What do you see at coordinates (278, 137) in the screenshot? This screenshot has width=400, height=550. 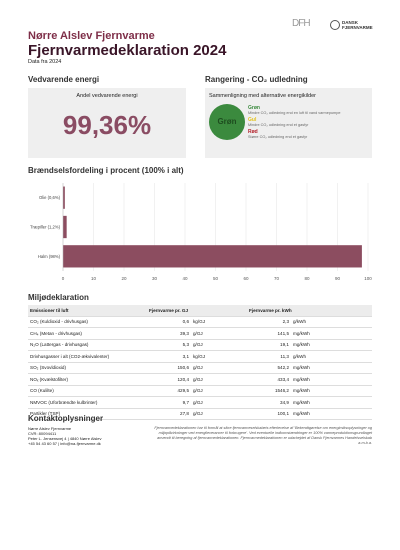 I see `legend-text: Større CO₂ udledning end et gasfyr` at bounding box center [278, 137].